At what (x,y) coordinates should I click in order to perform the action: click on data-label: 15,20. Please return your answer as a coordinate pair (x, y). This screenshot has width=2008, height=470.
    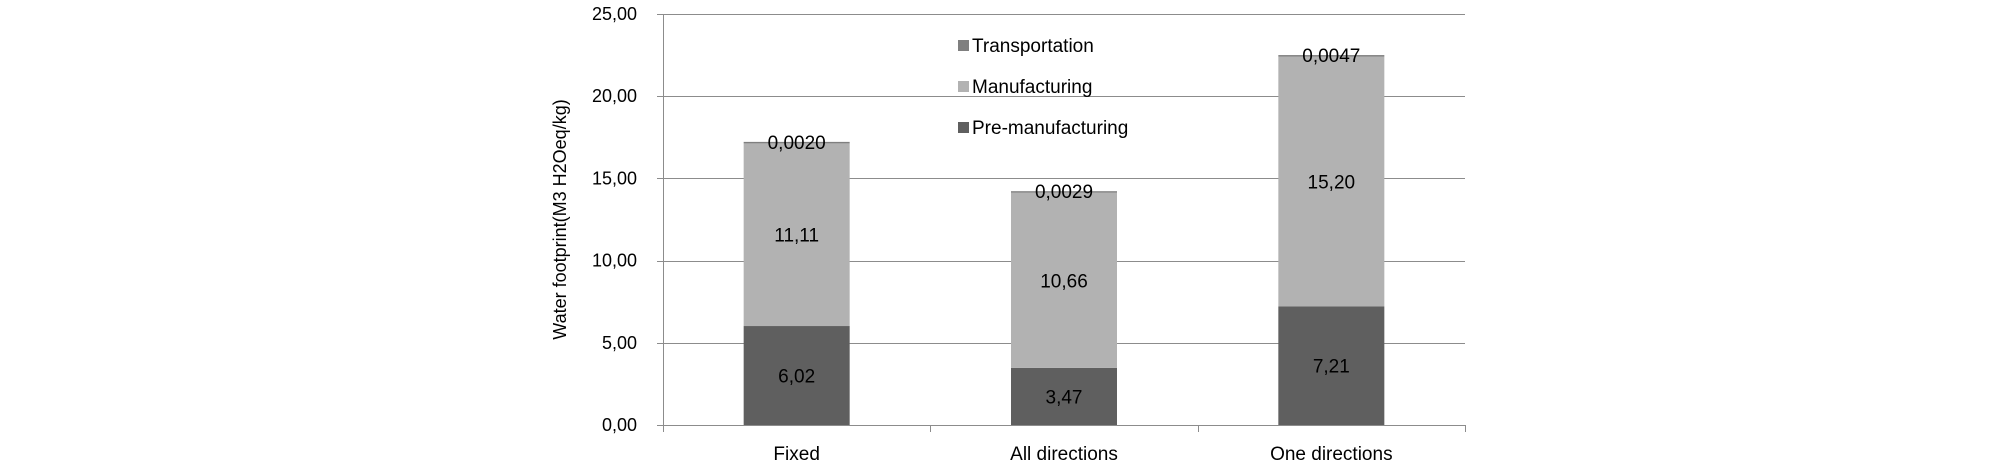
    Looking at the image, I should click on (1332, 183).